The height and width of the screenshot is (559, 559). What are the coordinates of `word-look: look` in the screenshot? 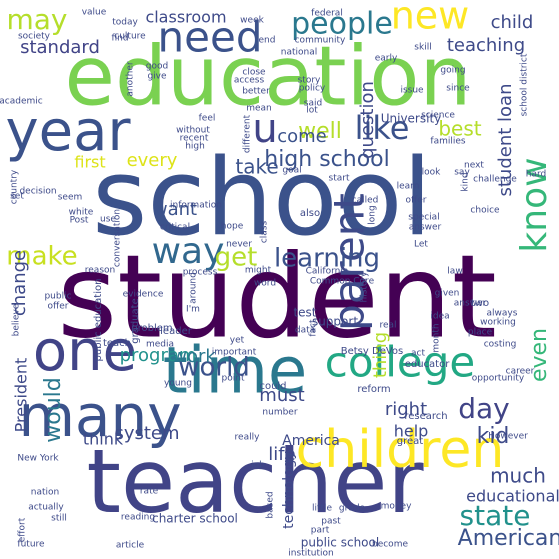 It's located at (432, 173).